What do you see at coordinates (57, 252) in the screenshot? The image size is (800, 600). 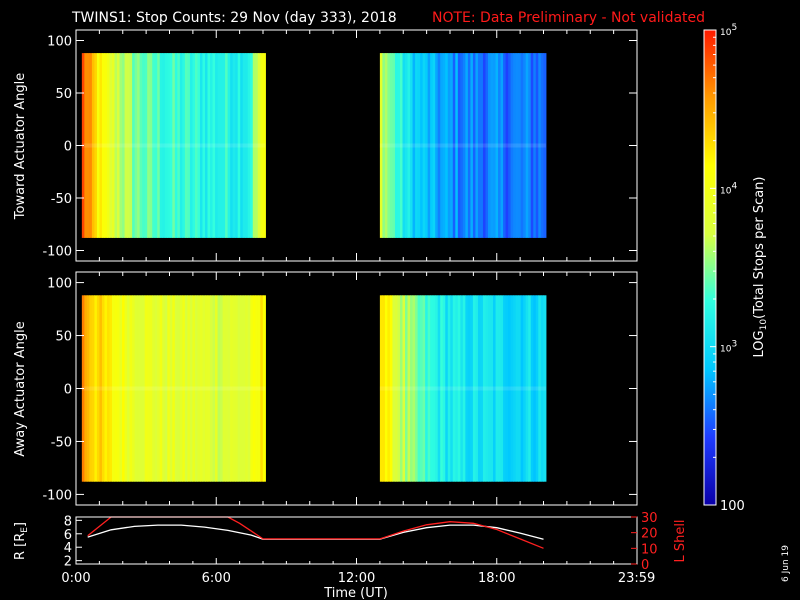 I see `y-tick-label: -100` at bounding box center [57, 252].